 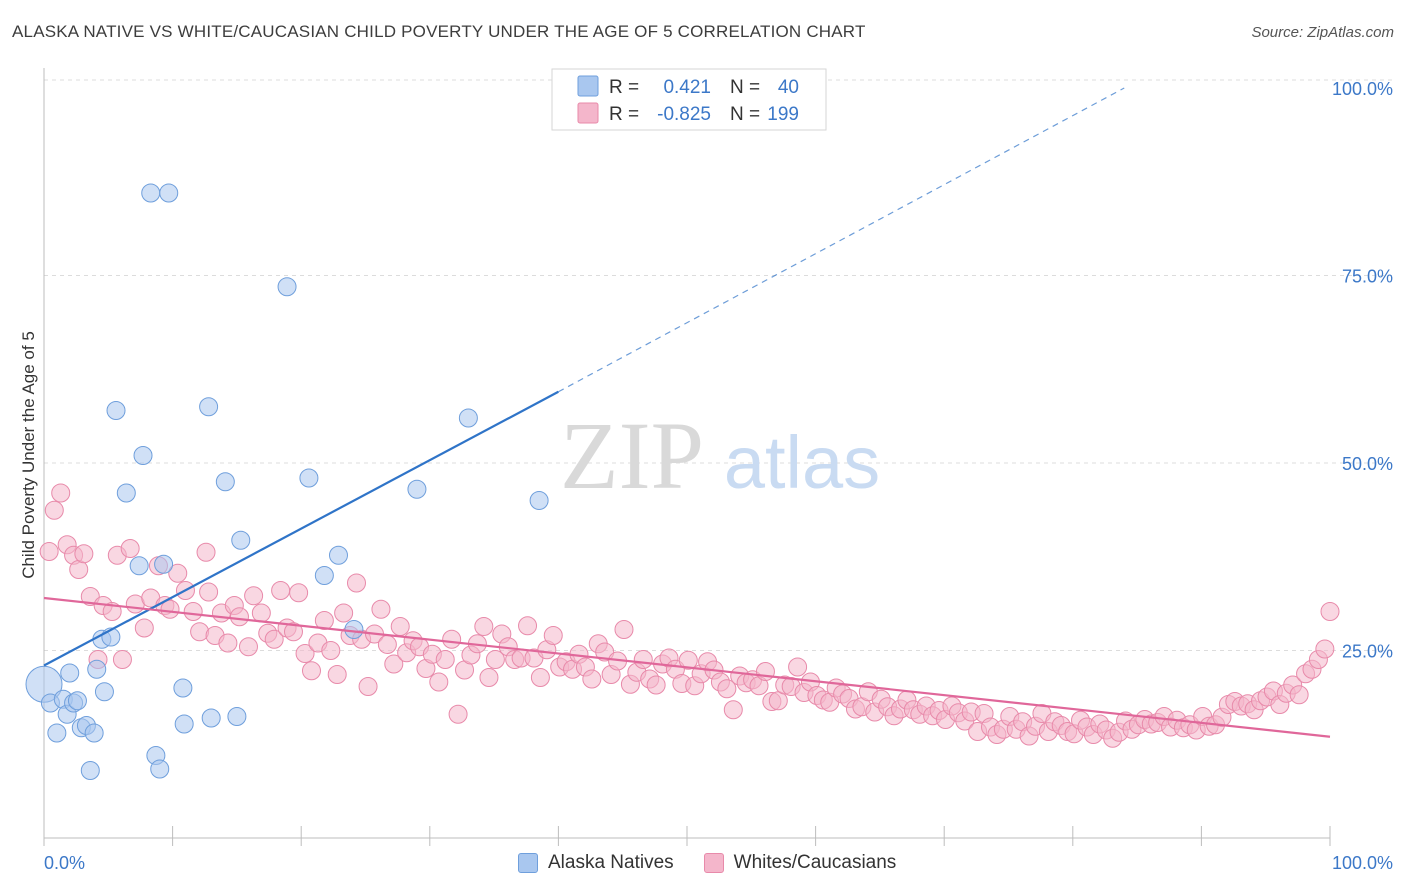 I want to click on stats-n-label-blue: N =, so click(x=745, y=87).